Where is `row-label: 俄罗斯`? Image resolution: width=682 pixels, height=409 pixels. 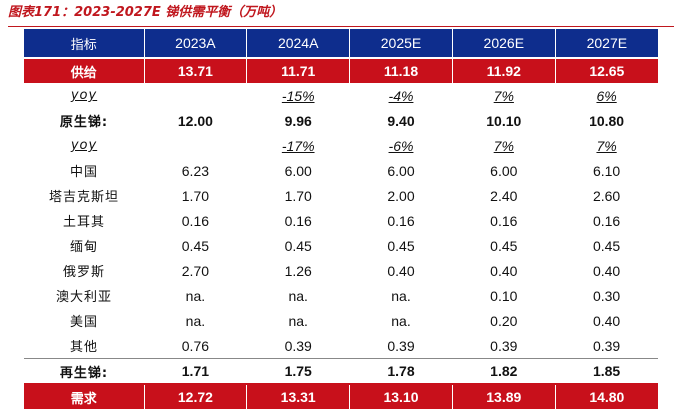
row-label: 俄罗斯 is located at coordinates (83, 272).